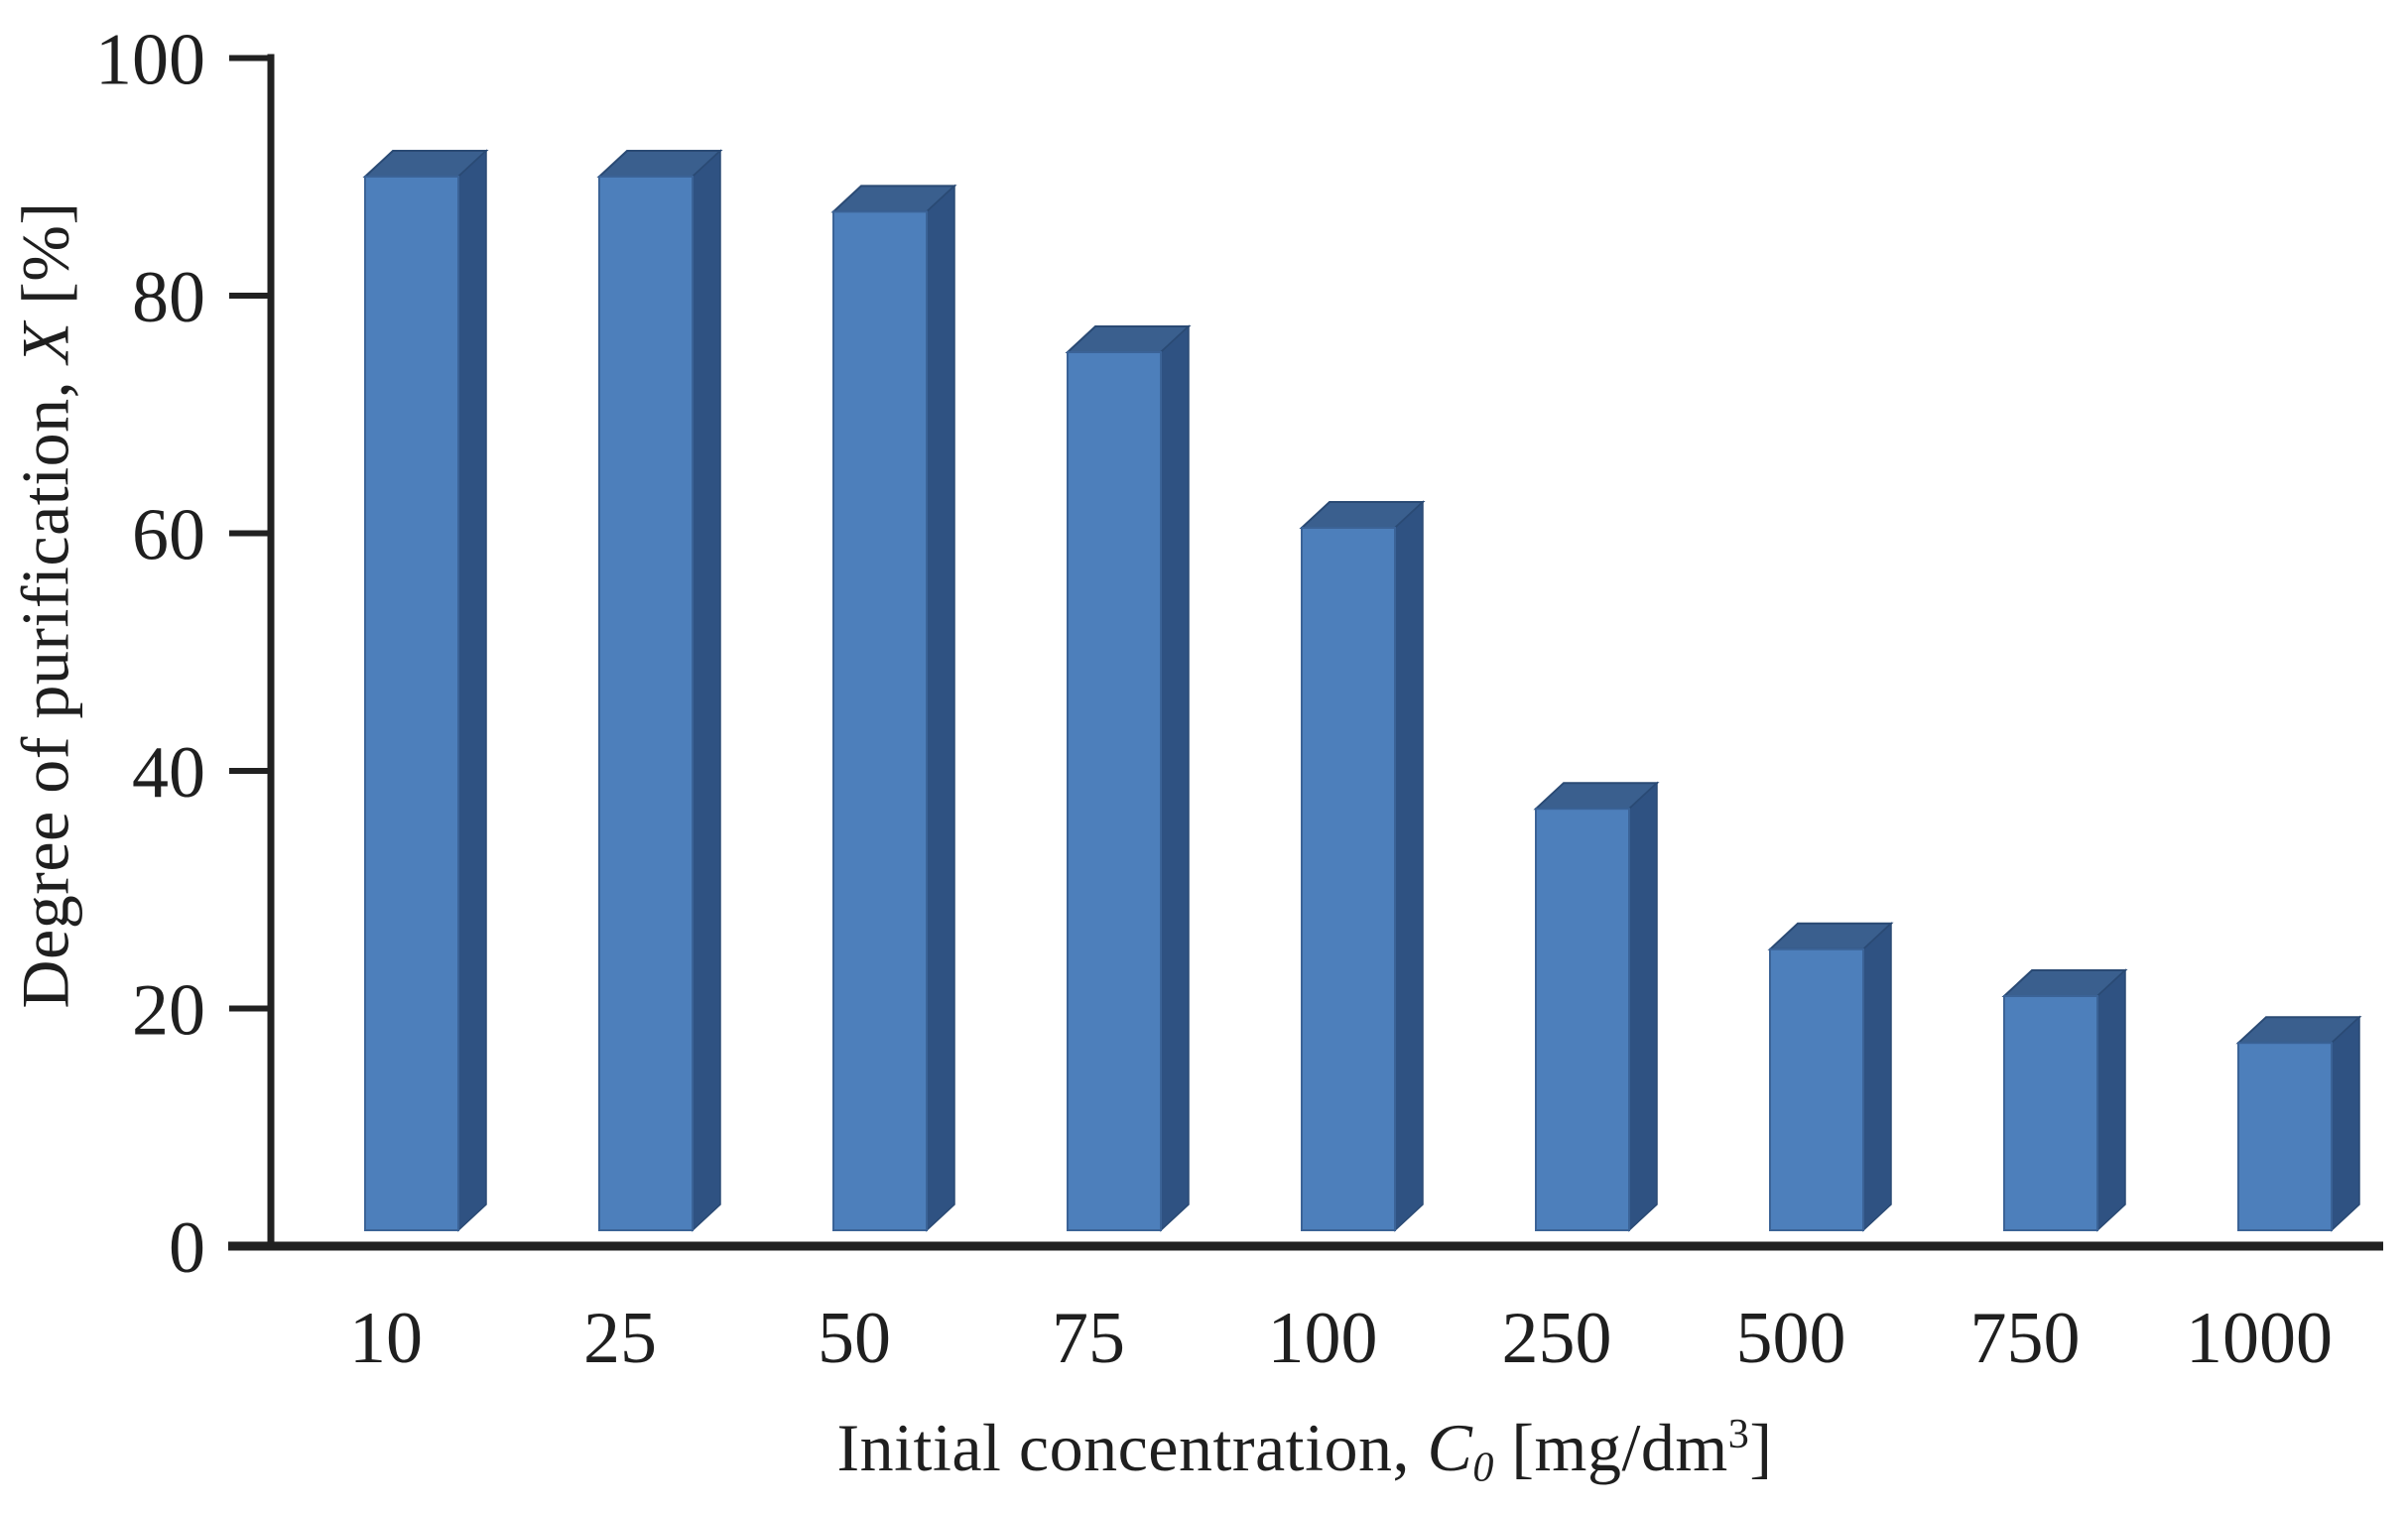 This screenshot has width=2408, height=1513. I want to click on x-tick-label-25: 25, so click(620, 1338).